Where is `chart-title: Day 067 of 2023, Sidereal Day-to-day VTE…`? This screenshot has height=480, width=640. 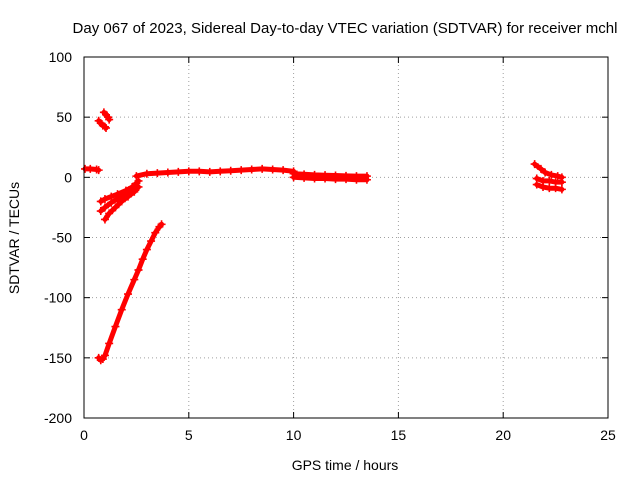 chart-title: Day 067 of 2023, Sidereal Day-to-day VTE… is located at coordinates (345, 28).